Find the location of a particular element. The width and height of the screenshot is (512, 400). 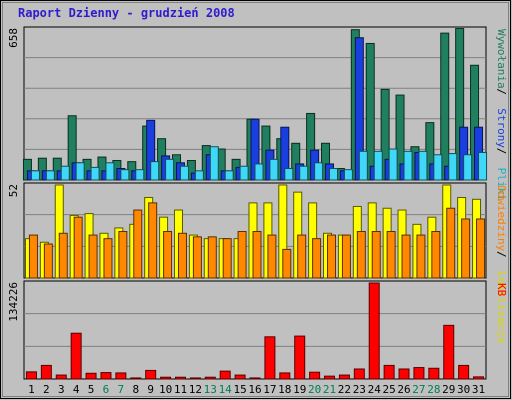

x-tick-label: 15 is located at coordinates (239, 389).